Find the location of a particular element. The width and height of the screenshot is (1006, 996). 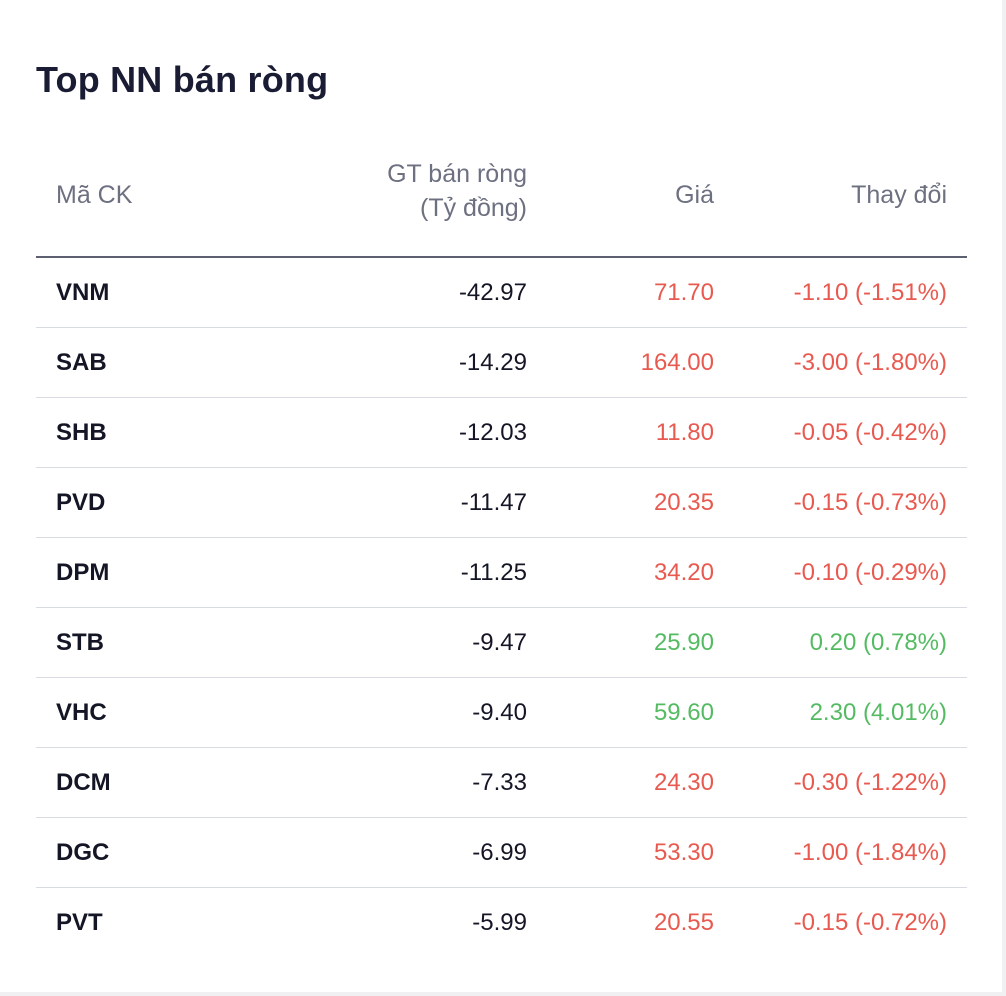

net-sell-value: -7.33 is located at coordinates (499, 782).